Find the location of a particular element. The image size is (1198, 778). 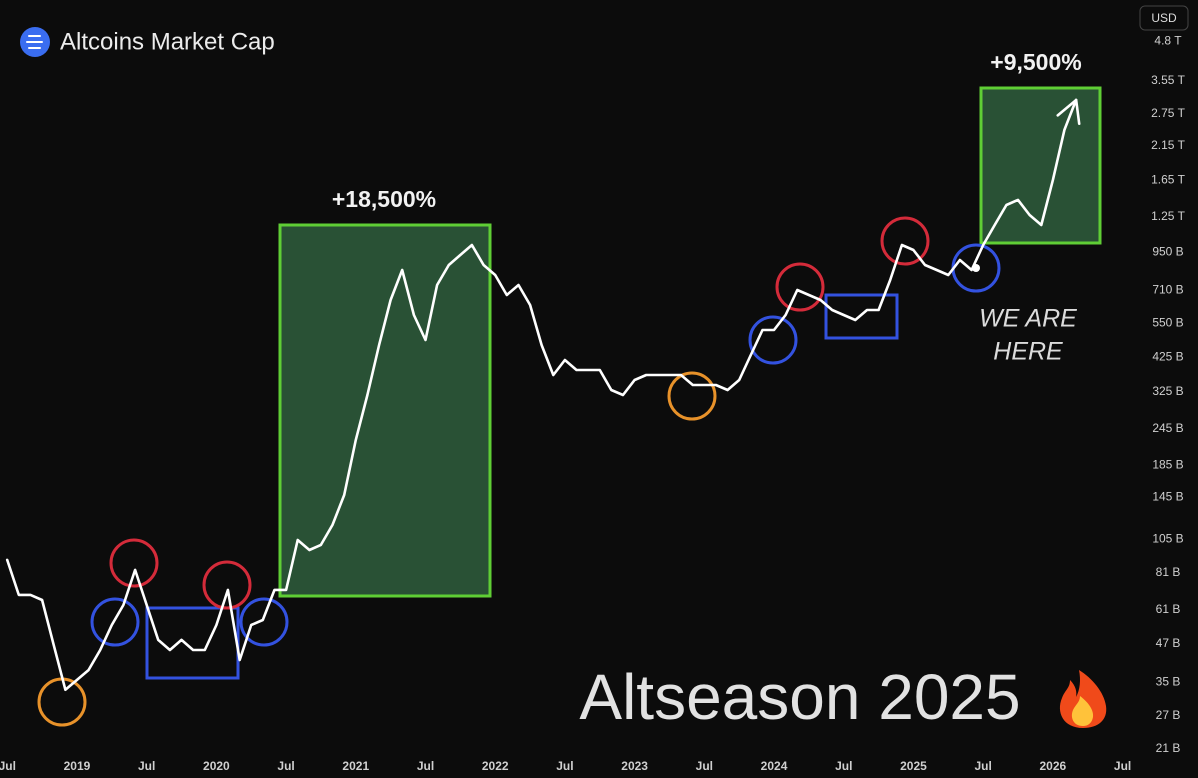

note-label: WE ARE is located at coordinates (1028, 319).